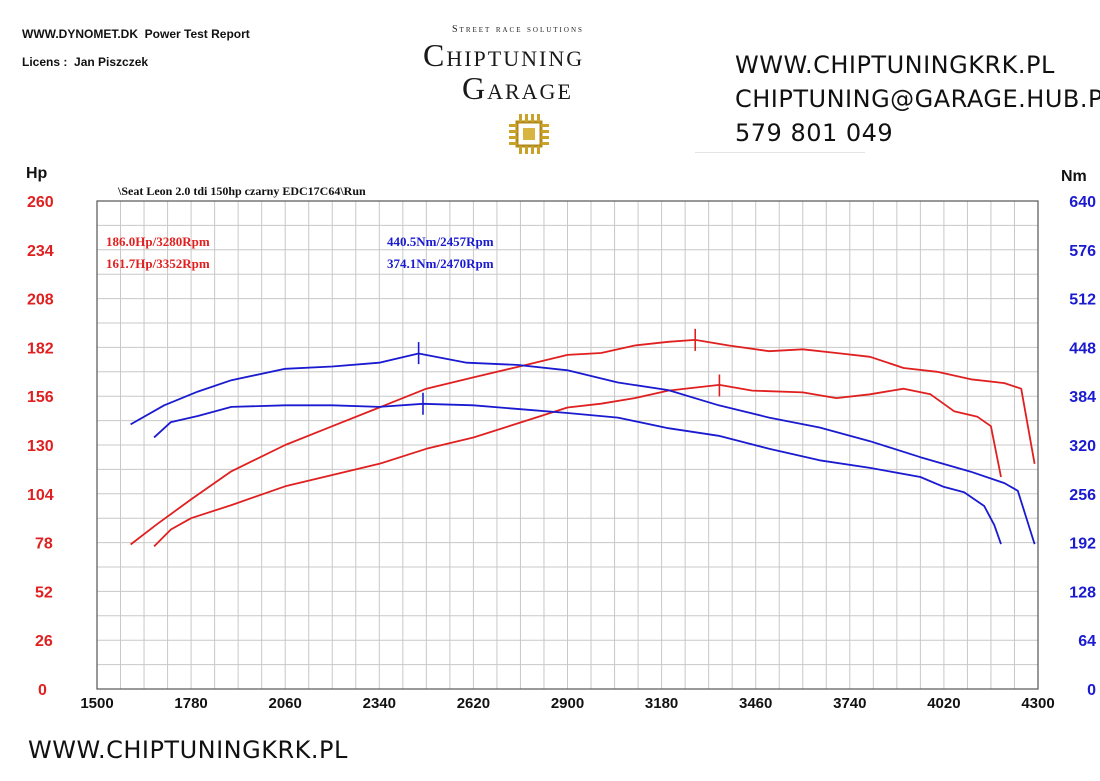  I want to click on logo-title-line1: Chiptuning, so click(504, 55).